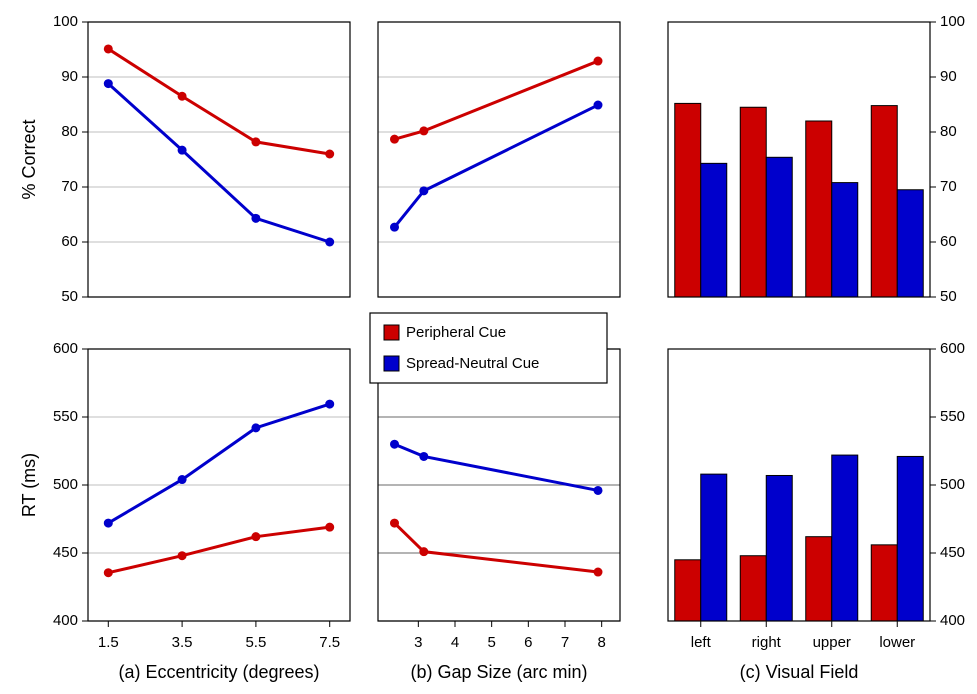 The image size is (977, 694). What do you see at coordinates (701, 642) in the screenshot?
I see `x-tick-label: left` at bounding box center [701, 642].